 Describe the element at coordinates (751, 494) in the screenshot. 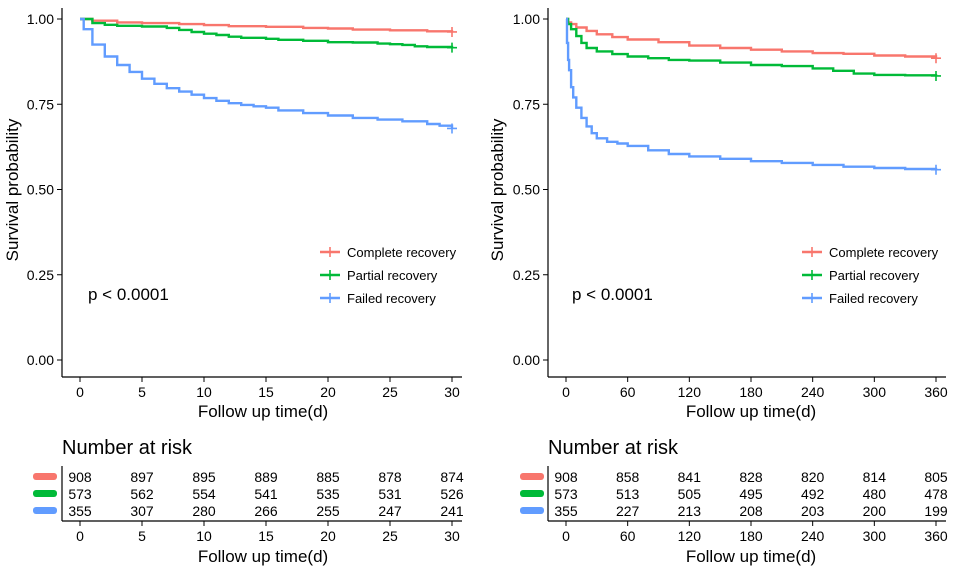

I see `risk-count: 495` at that location.